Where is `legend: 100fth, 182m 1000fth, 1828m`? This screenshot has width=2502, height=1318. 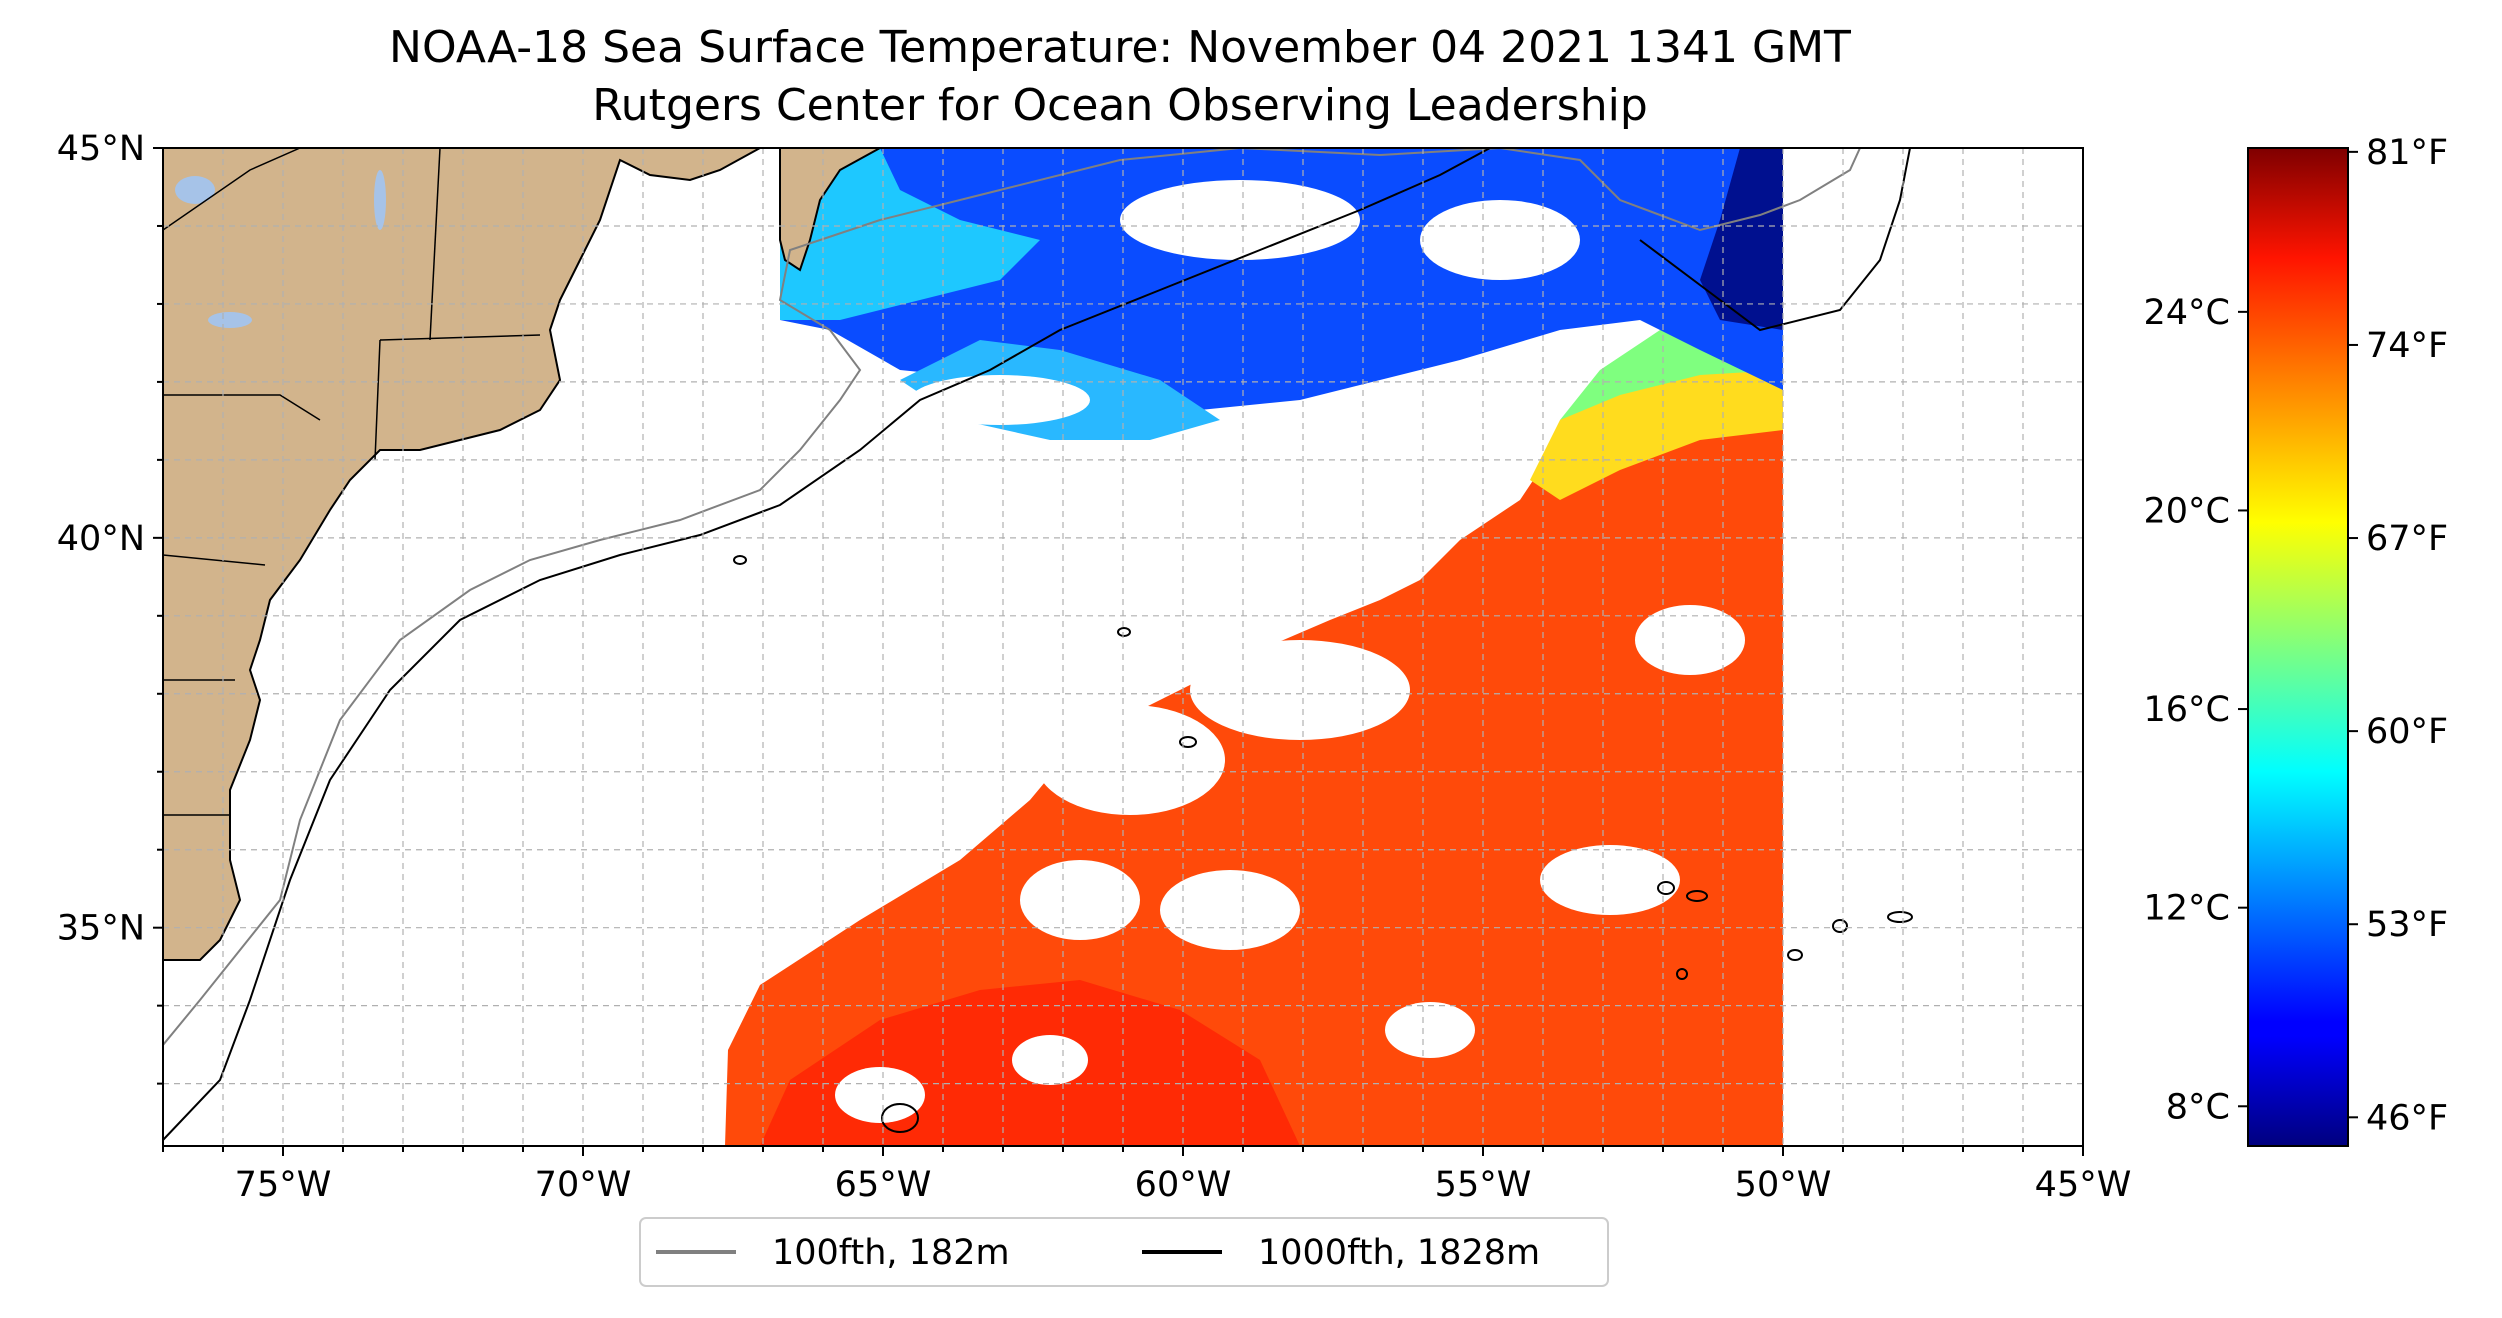 legend: 100fth, 182m 1000fth, 1828m is located at coordinates (1124, 1252).